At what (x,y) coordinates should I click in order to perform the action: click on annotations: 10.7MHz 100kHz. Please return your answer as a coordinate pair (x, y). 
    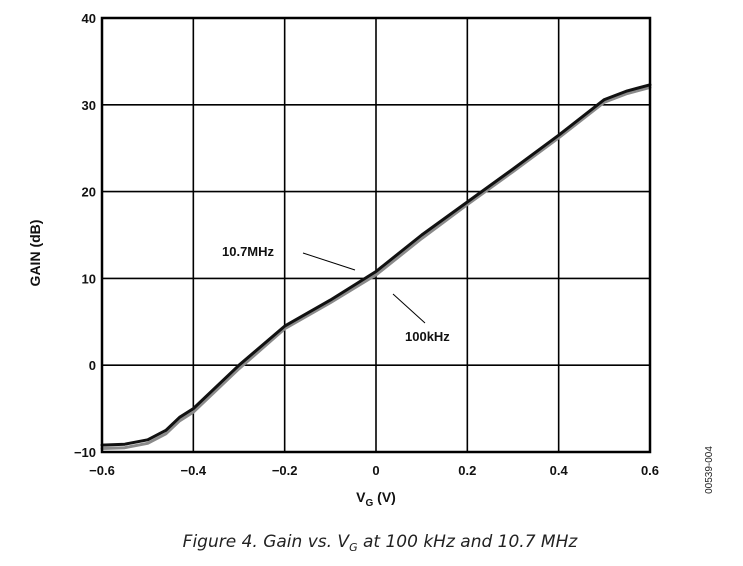
    Looking at the image, I should click on (336, 294).